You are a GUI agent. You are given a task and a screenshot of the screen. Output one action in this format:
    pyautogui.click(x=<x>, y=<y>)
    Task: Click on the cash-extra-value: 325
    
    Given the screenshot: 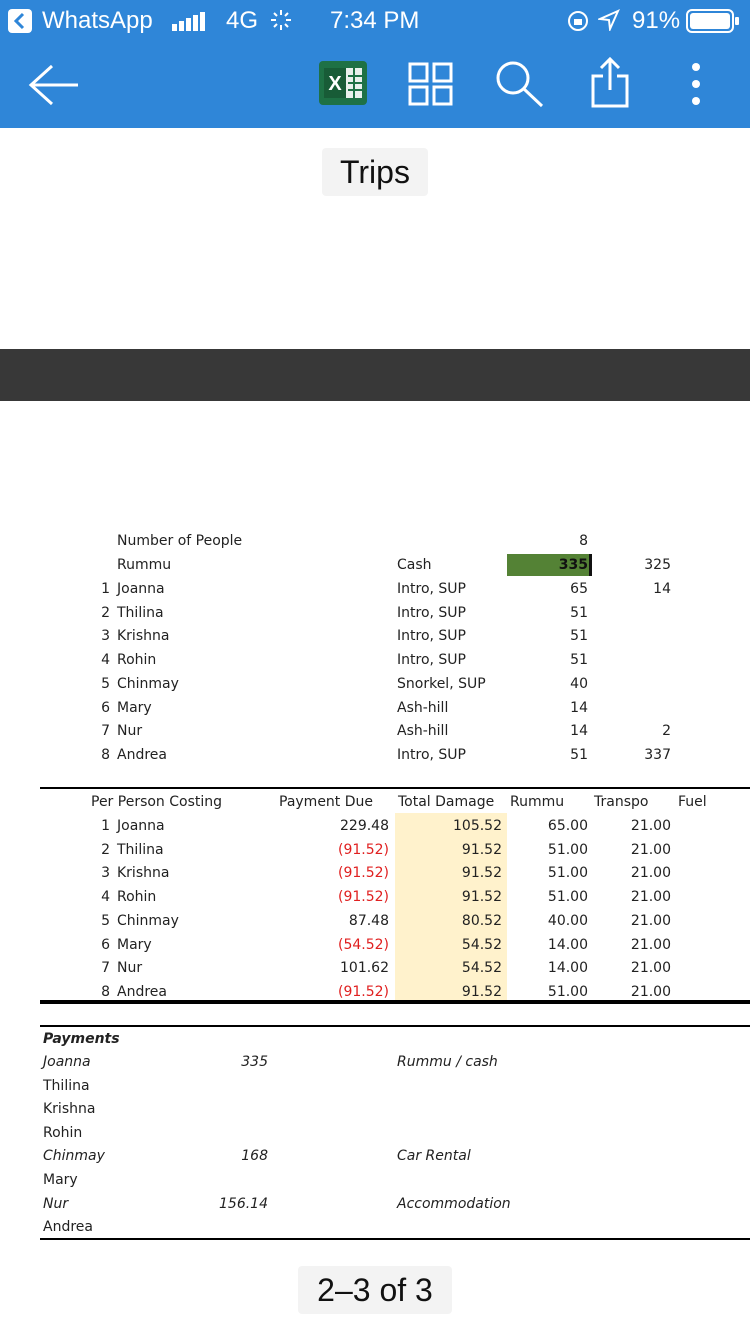 What is the action you would take?
    pyautogui.click(x=657, y=565)
    